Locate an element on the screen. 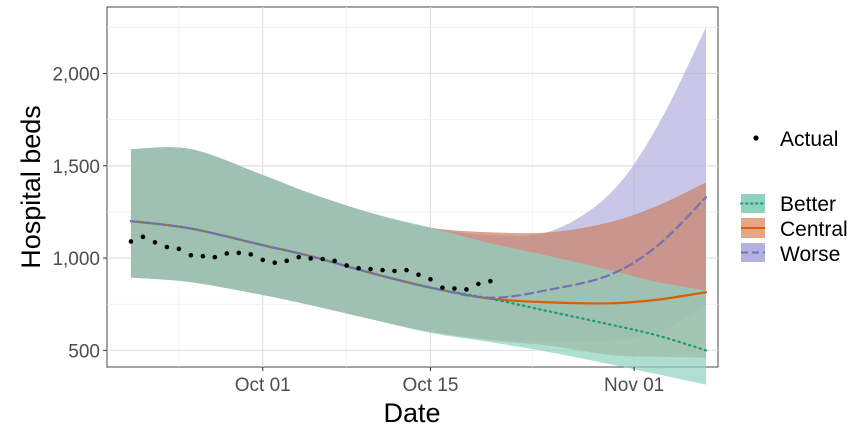 The image size is (863, 436). legend: Actual Better Central Worse is located at coordinates (794, 197).